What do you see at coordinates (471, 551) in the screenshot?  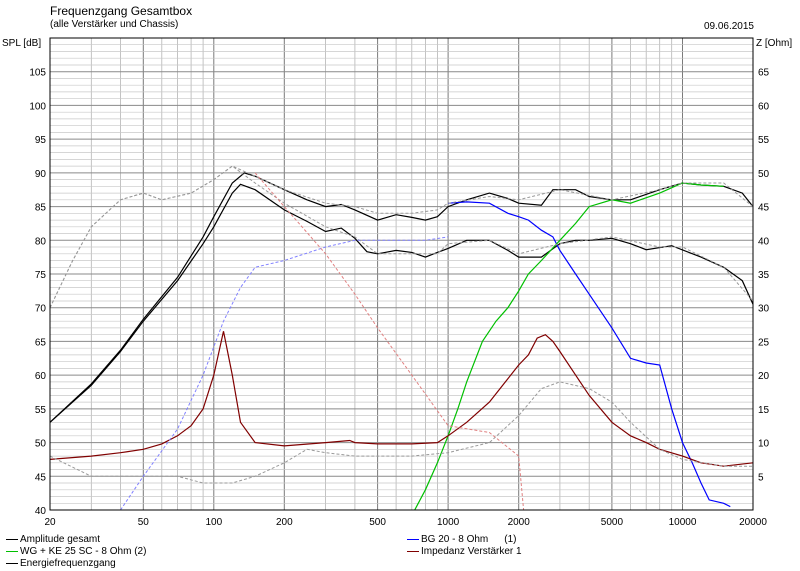 I see `legend-label-impedance: Impedanz Verstärker 1` at bounding box center [471, 551].